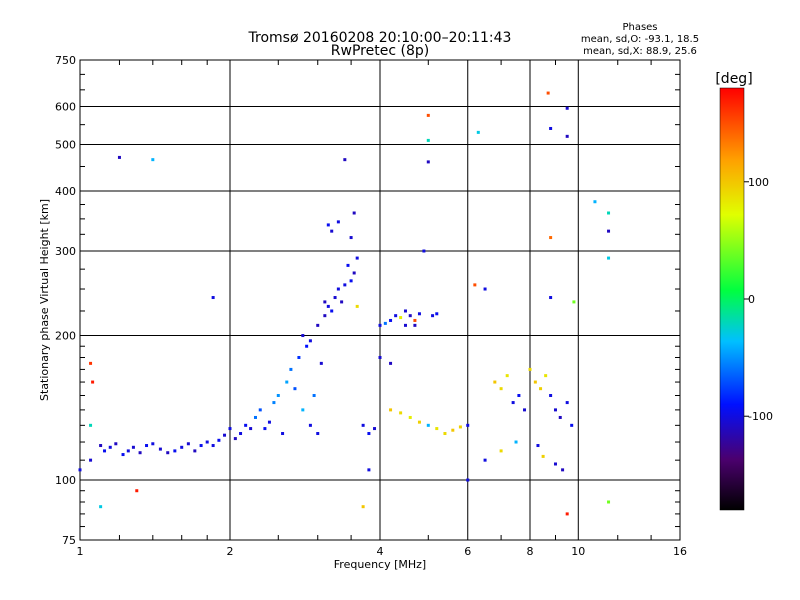 This screenshot has height=600, width=800. Describe the element at coordinates (639, 27) in the screenshot. I see `phases-heading: Phases` at that location.